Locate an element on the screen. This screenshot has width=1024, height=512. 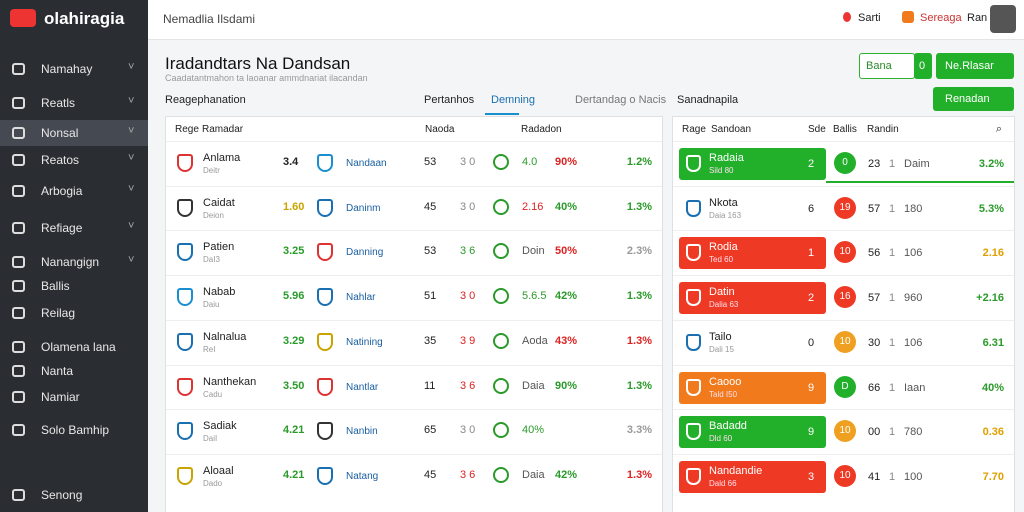
stat: Aoda is located at coordinates (535, 340).